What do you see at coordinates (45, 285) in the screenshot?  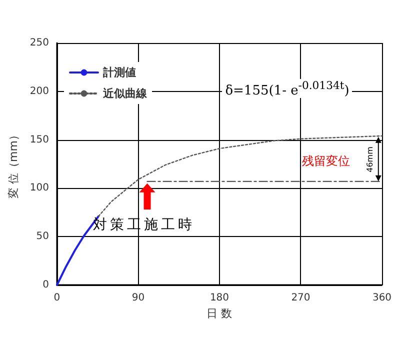 I see `y-tick-label: 0` at bounding box center [45, 285].